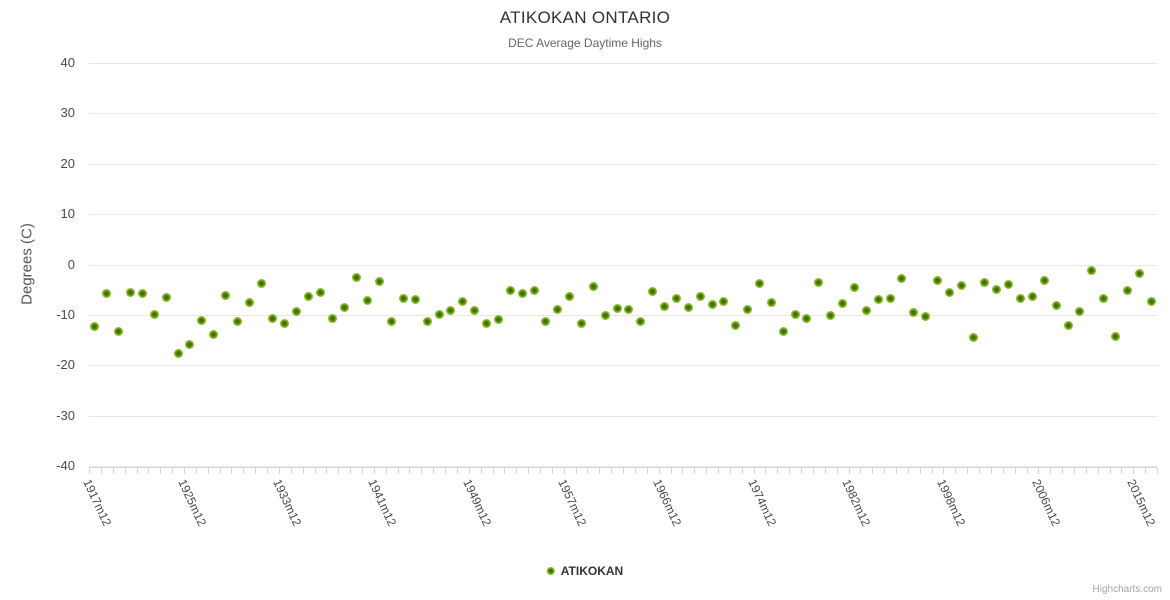  What do you see at coordinates (584, 571) in the screenshot?
I see `legend-item-atikokan: ATIKOKAN` at bounding box center [584, 571].